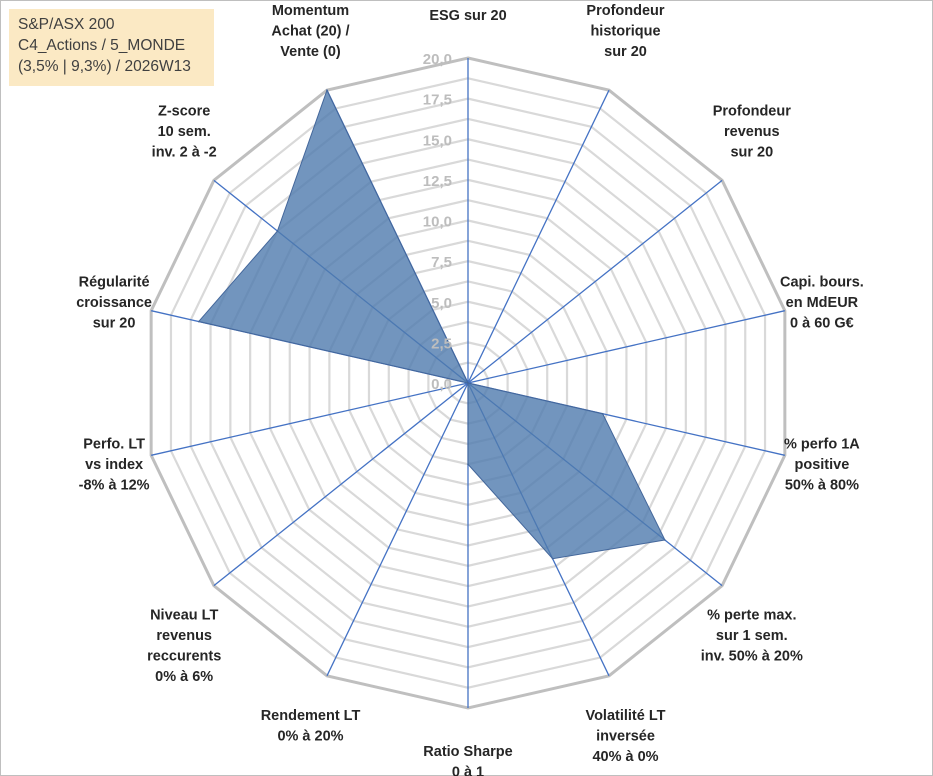  Describe the element at coordinates (822, 444) in the screenshot. I see `category-label: % perfo 1A` at that location.